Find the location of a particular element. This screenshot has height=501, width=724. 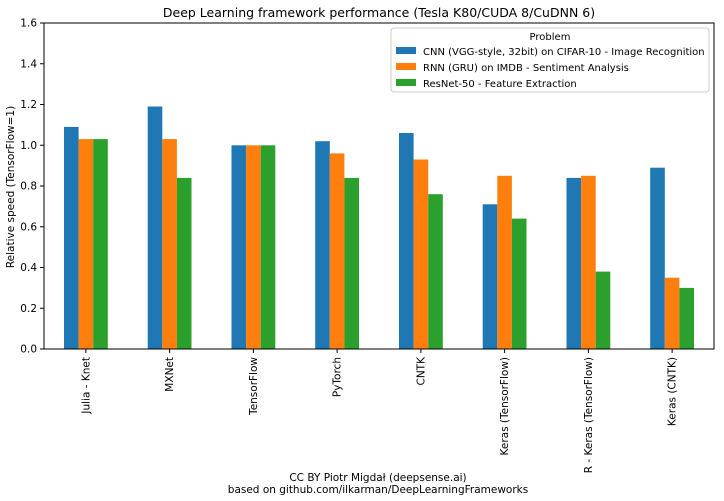

y-tick-label: 0.0 is located at coordinates (28, 350).